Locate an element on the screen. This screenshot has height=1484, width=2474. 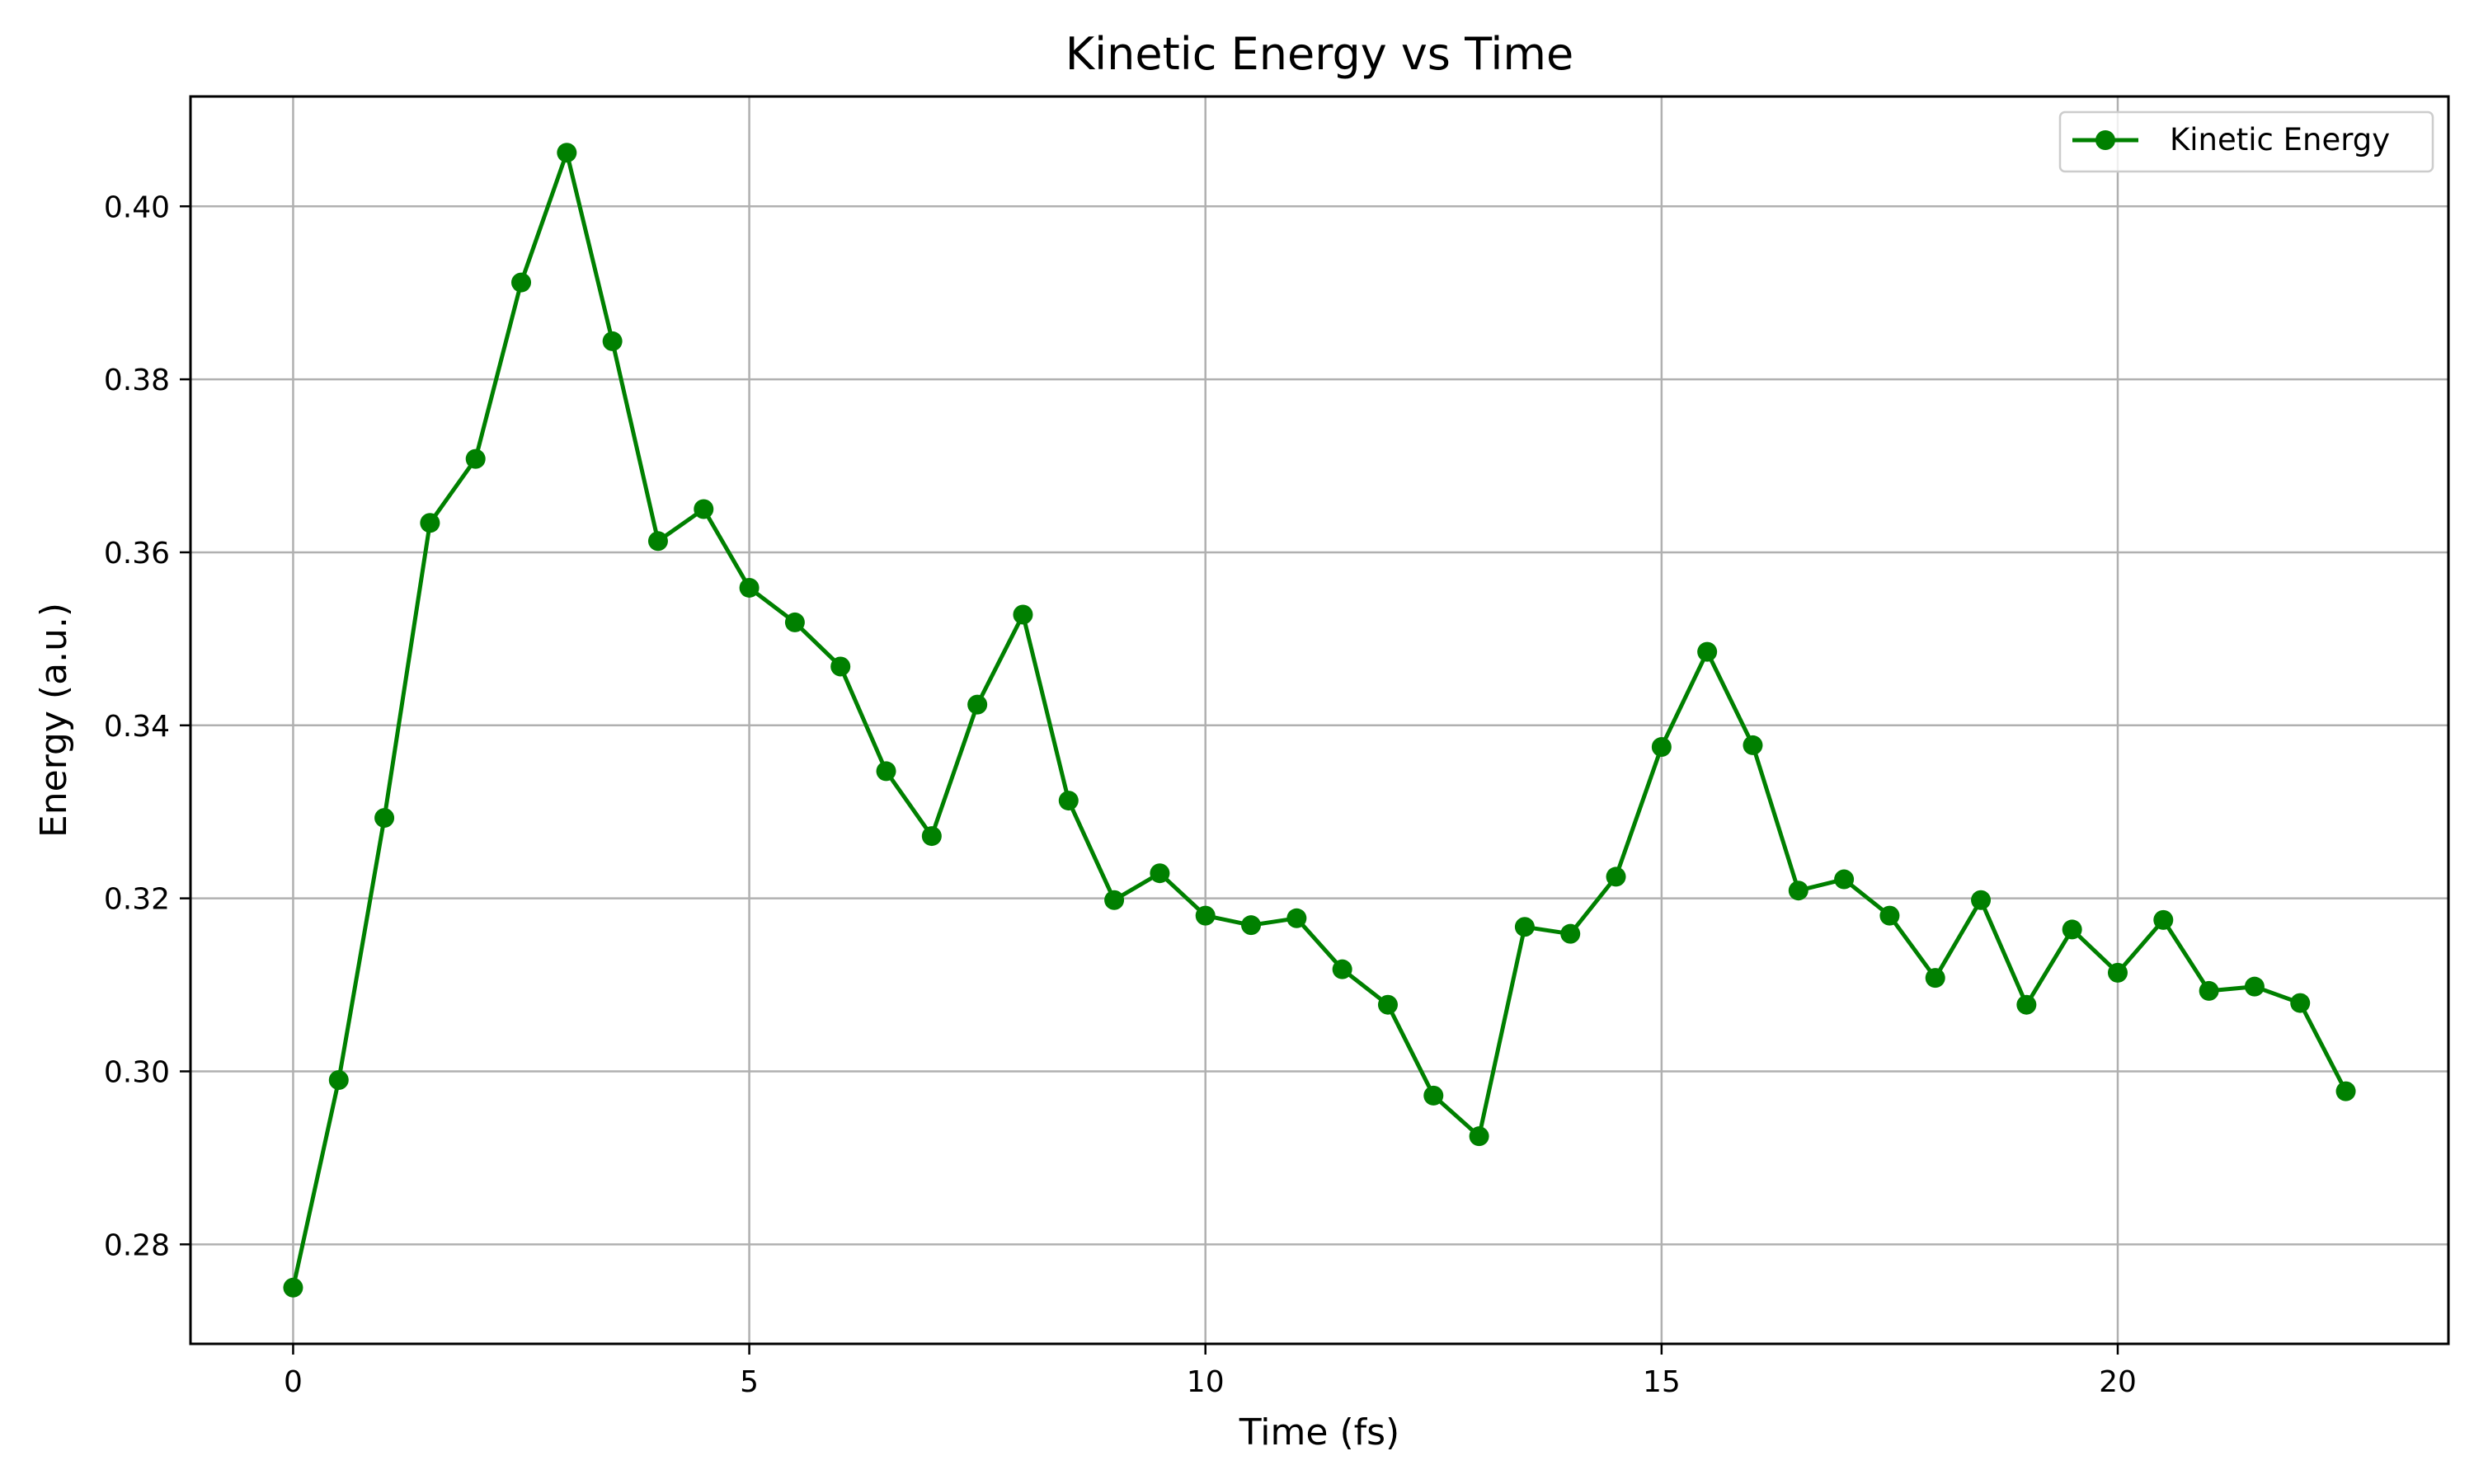
legend: Kinetic Energy is located at coordinates (2246, 141).